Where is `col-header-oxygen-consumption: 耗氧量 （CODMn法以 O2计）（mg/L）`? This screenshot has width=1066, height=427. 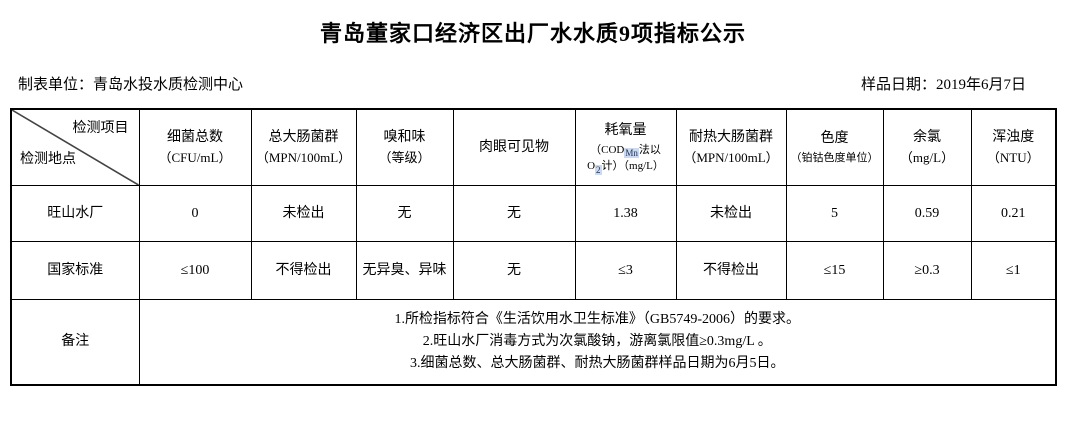
col-header-oxygen-consumption: 耗氧量 （CODMn法以 O2计）（mg/L） is located at coordinates (625, 147).